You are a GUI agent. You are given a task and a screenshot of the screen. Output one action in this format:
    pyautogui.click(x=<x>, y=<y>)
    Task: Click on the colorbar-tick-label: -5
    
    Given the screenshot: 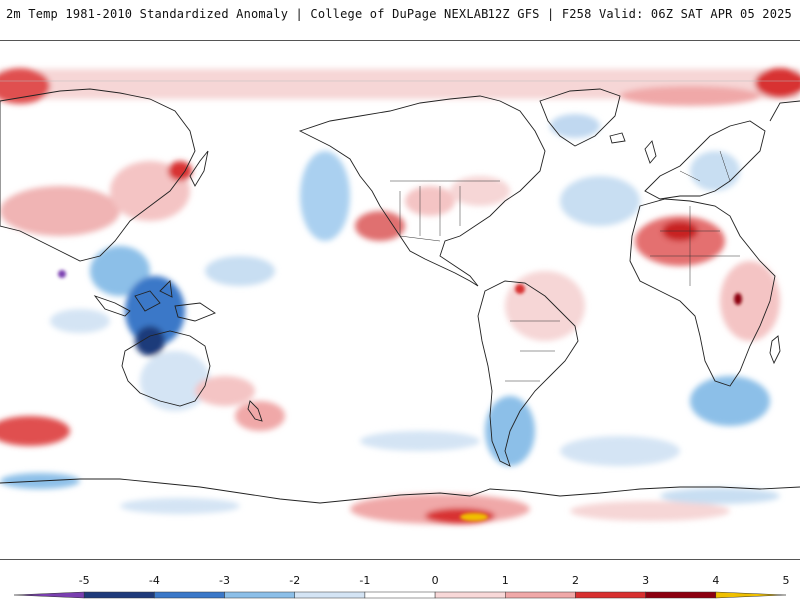 What is the action you would take?
    pyautogui.click(x=84, y=580)
    